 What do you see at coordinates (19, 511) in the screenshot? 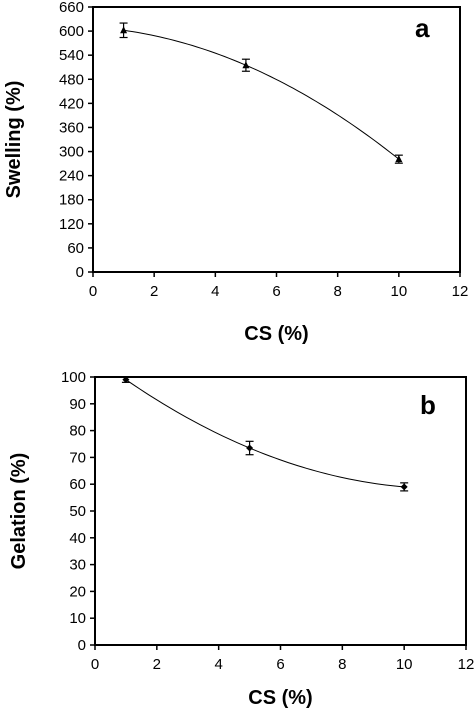
I see `y-axis-title: Gelation (%)` at bounding box center [19, 511].